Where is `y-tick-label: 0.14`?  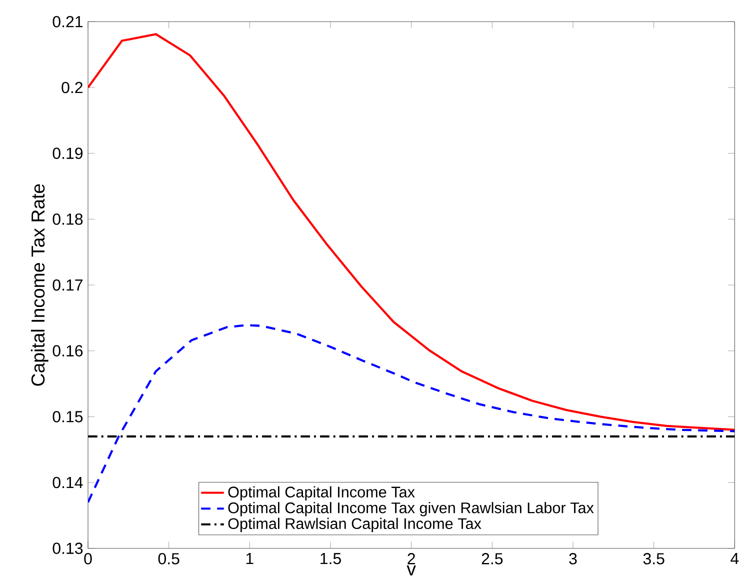
y-tick-label: 0.14 is located at coordinates (67, 482).